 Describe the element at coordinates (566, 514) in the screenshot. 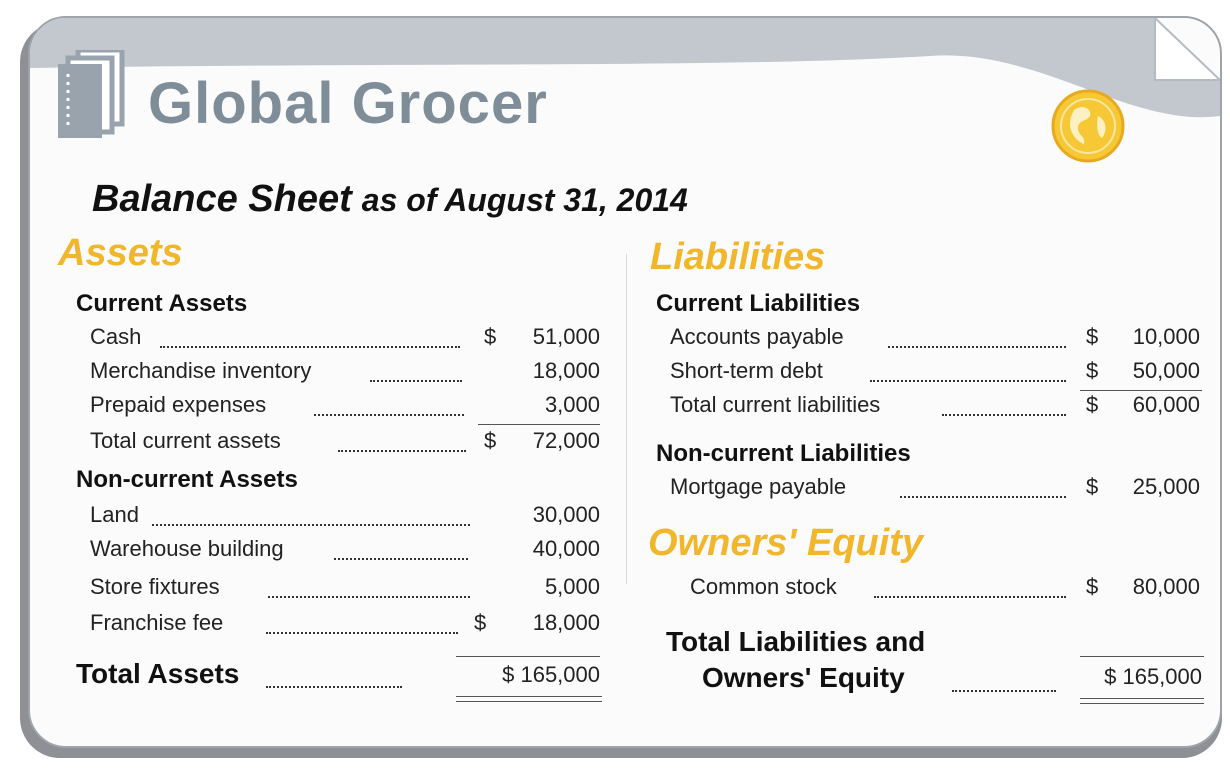

I see `row-amount: 30,000` at that location.